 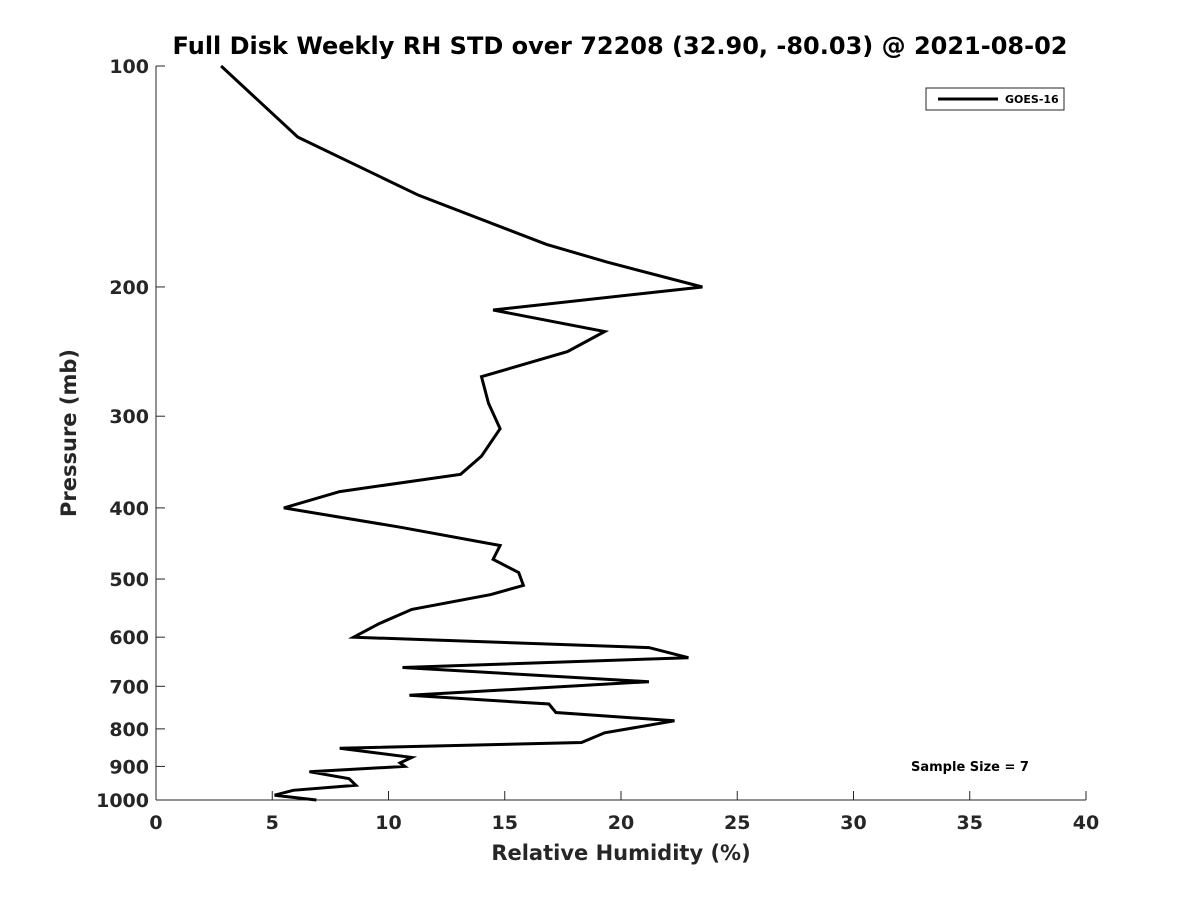 I want to click on y-tick-label: 900, so click(x=129, y=767).